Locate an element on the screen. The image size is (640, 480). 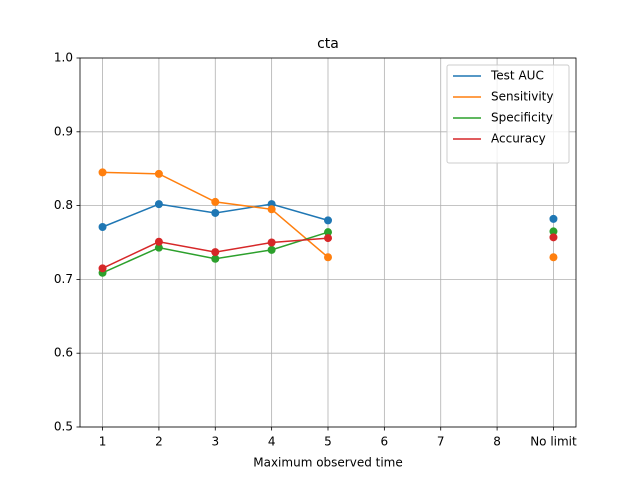
x-tick-label: 8 is located at coordinates (497, 442).